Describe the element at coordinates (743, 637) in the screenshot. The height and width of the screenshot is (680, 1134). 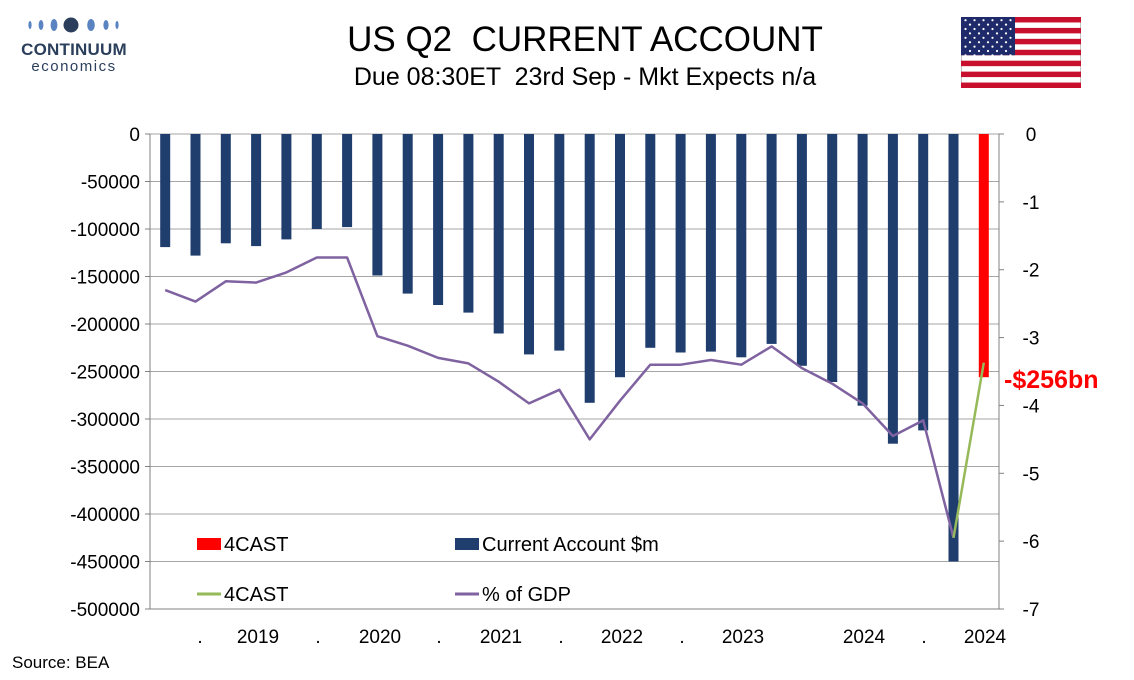
I see `x-tick-label: 2023` at that location.